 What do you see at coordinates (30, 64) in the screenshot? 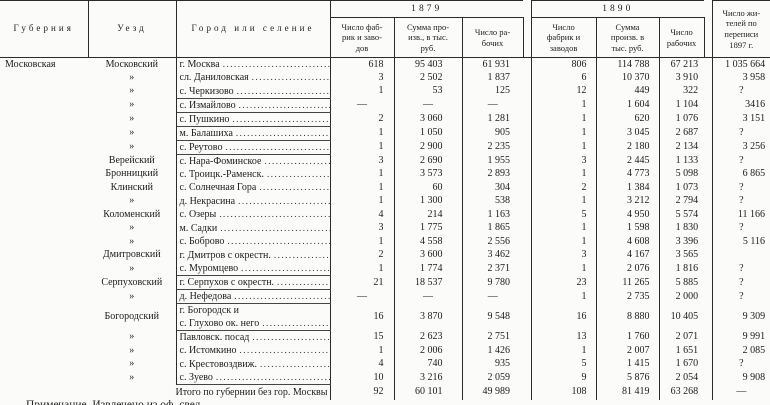
I see `cell-province: Московская` at bounding box center [30, 64].